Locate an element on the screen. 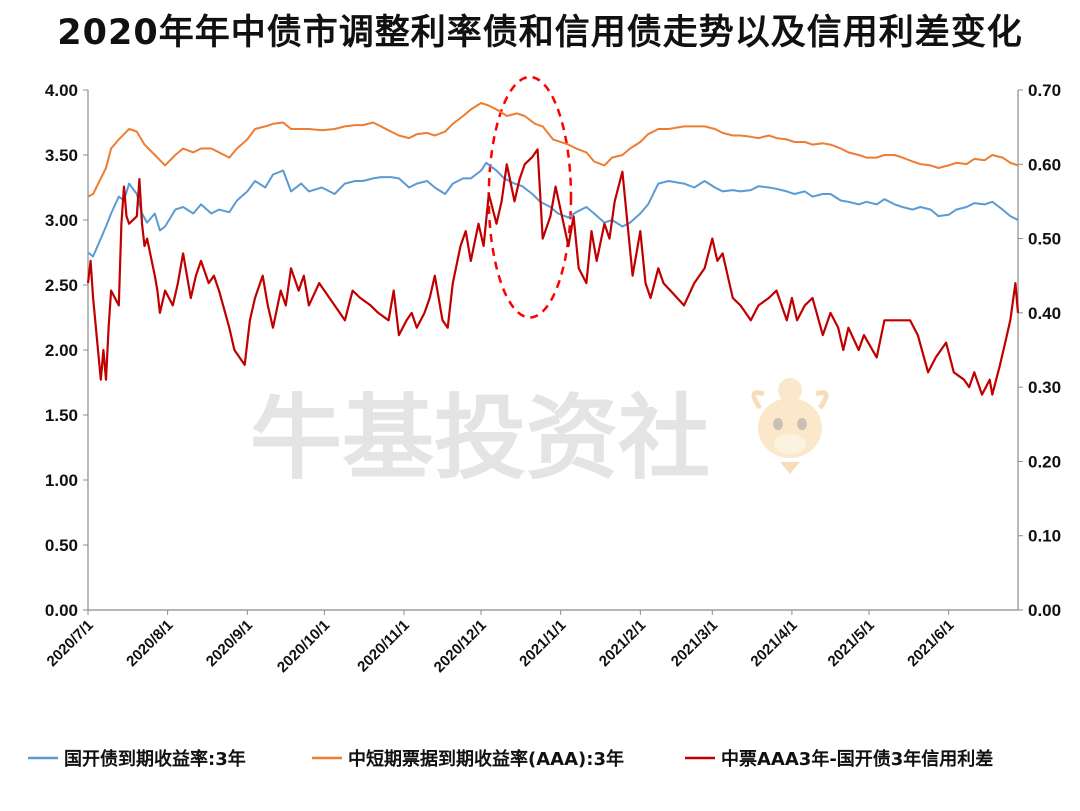 This screenshot has width=1080, height=811. x-tick-label: 2021/4/1 is located at coordinates (773, 643).